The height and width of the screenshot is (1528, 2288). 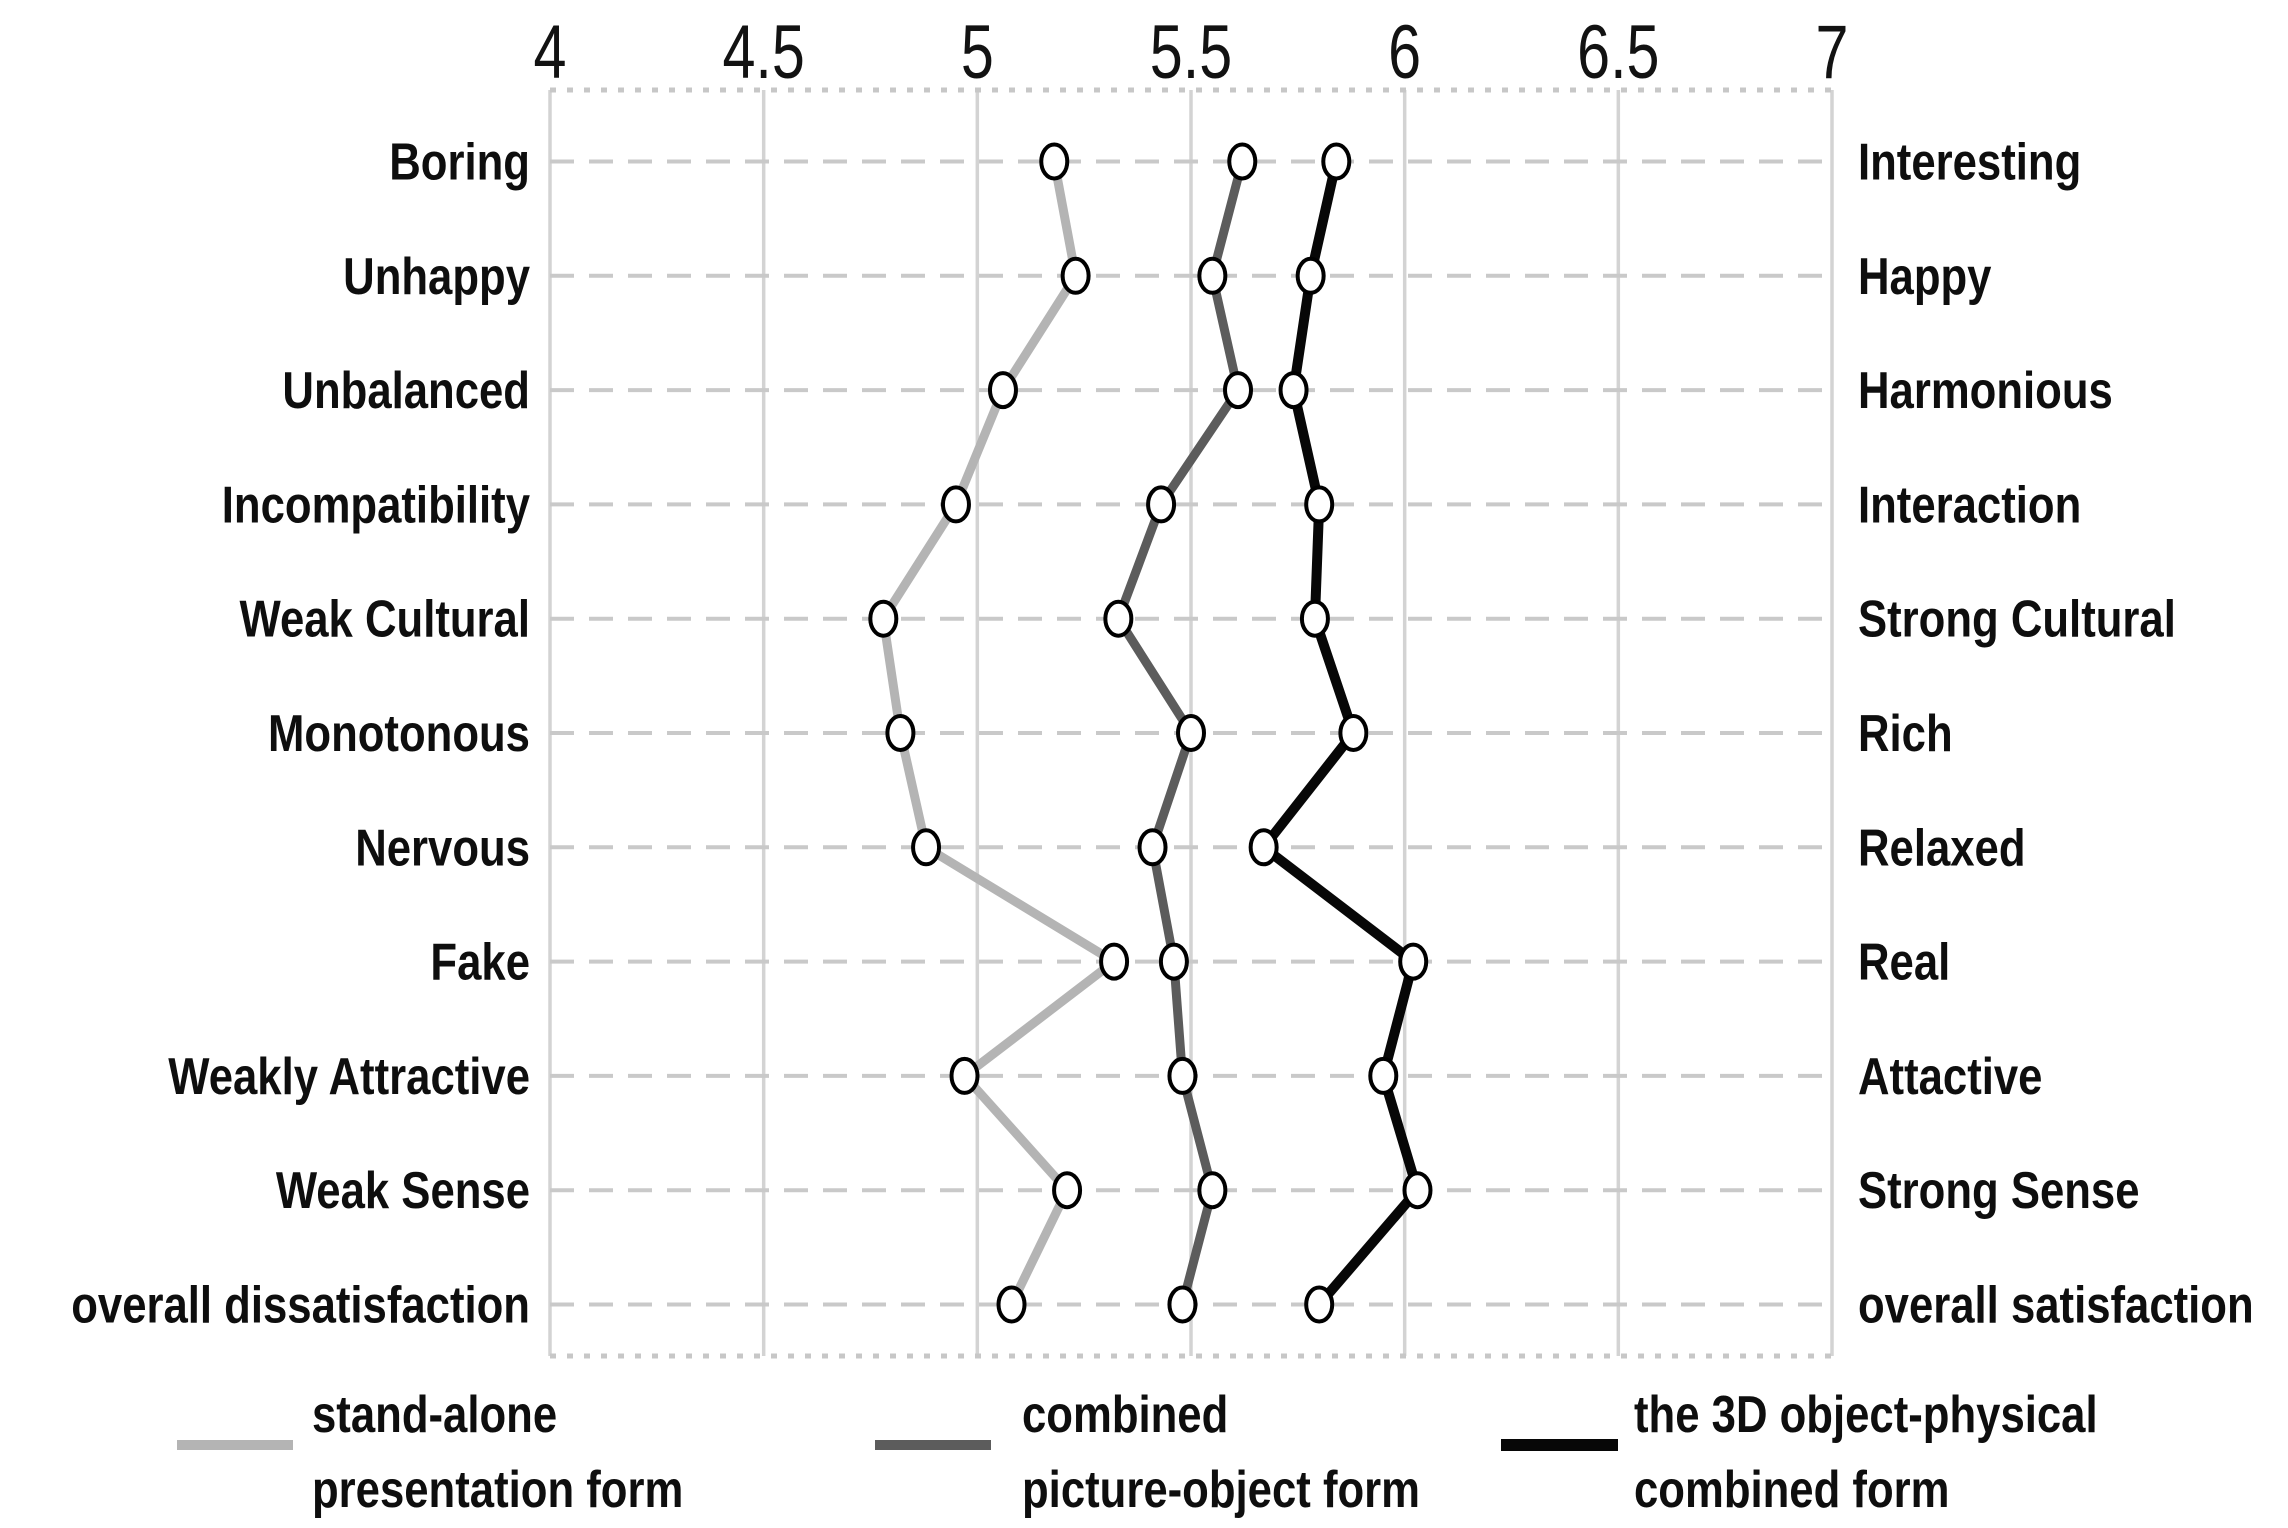 What do you see at coordinates (403, 1191) in the screenshot?
I see `row-label-left-9: Weak Sense` at bounding box center [403, 1191].